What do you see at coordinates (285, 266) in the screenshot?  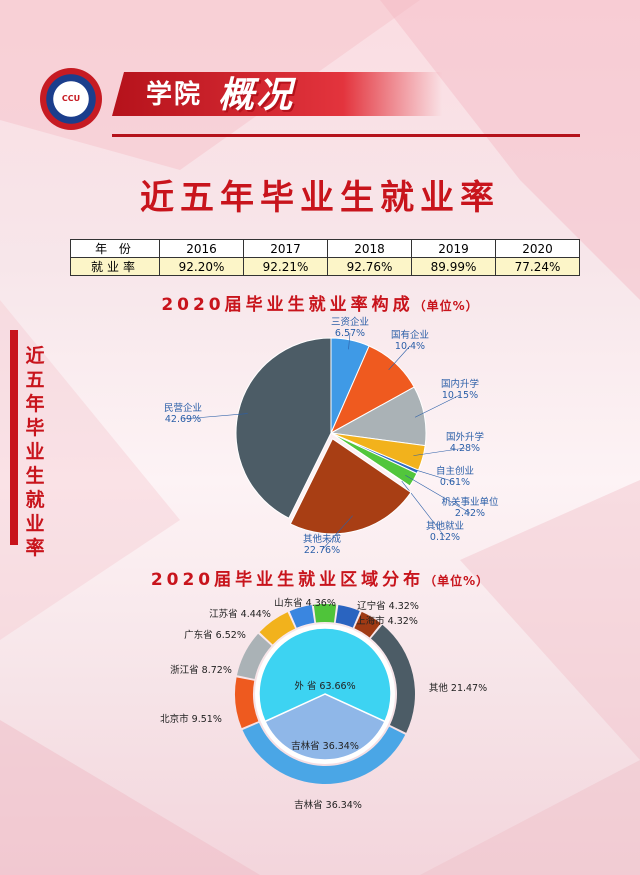 I see `rate-cell: 92.21%` at bounding box center [285, 266].